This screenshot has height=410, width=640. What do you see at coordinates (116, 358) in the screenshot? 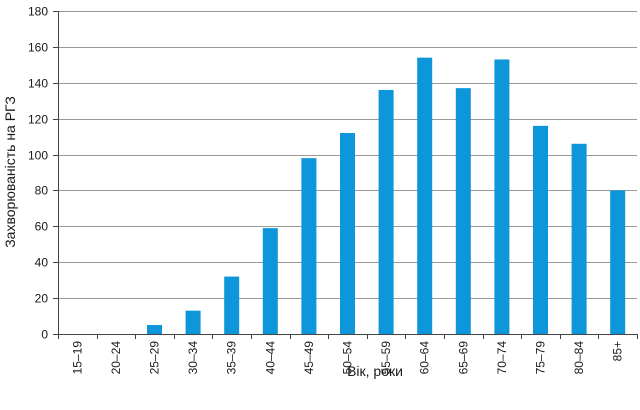
I see `x-tick-label: 20–24` at bounding box center [116, 358].